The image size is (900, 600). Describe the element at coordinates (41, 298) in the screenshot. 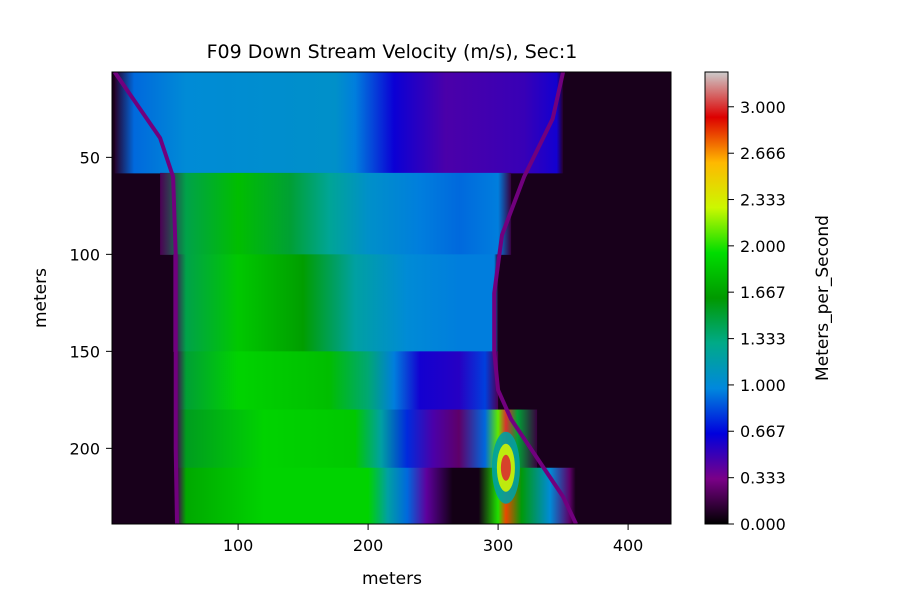

I see `y-axis-label: meters` at that location.